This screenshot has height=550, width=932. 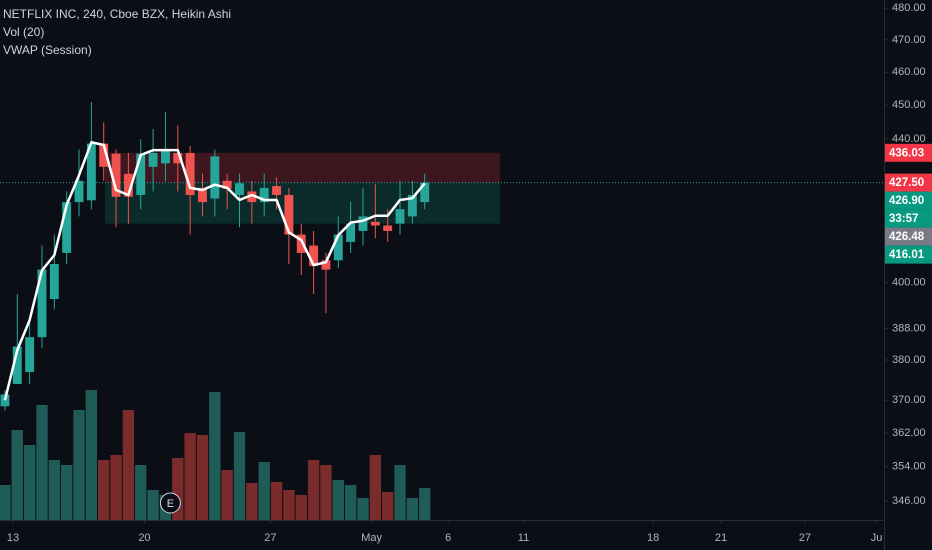 What do you see at coordinates (23, 32) in the screenshot?
I see `indicator-label: Vol (20)` at bounding box center [23, 32].